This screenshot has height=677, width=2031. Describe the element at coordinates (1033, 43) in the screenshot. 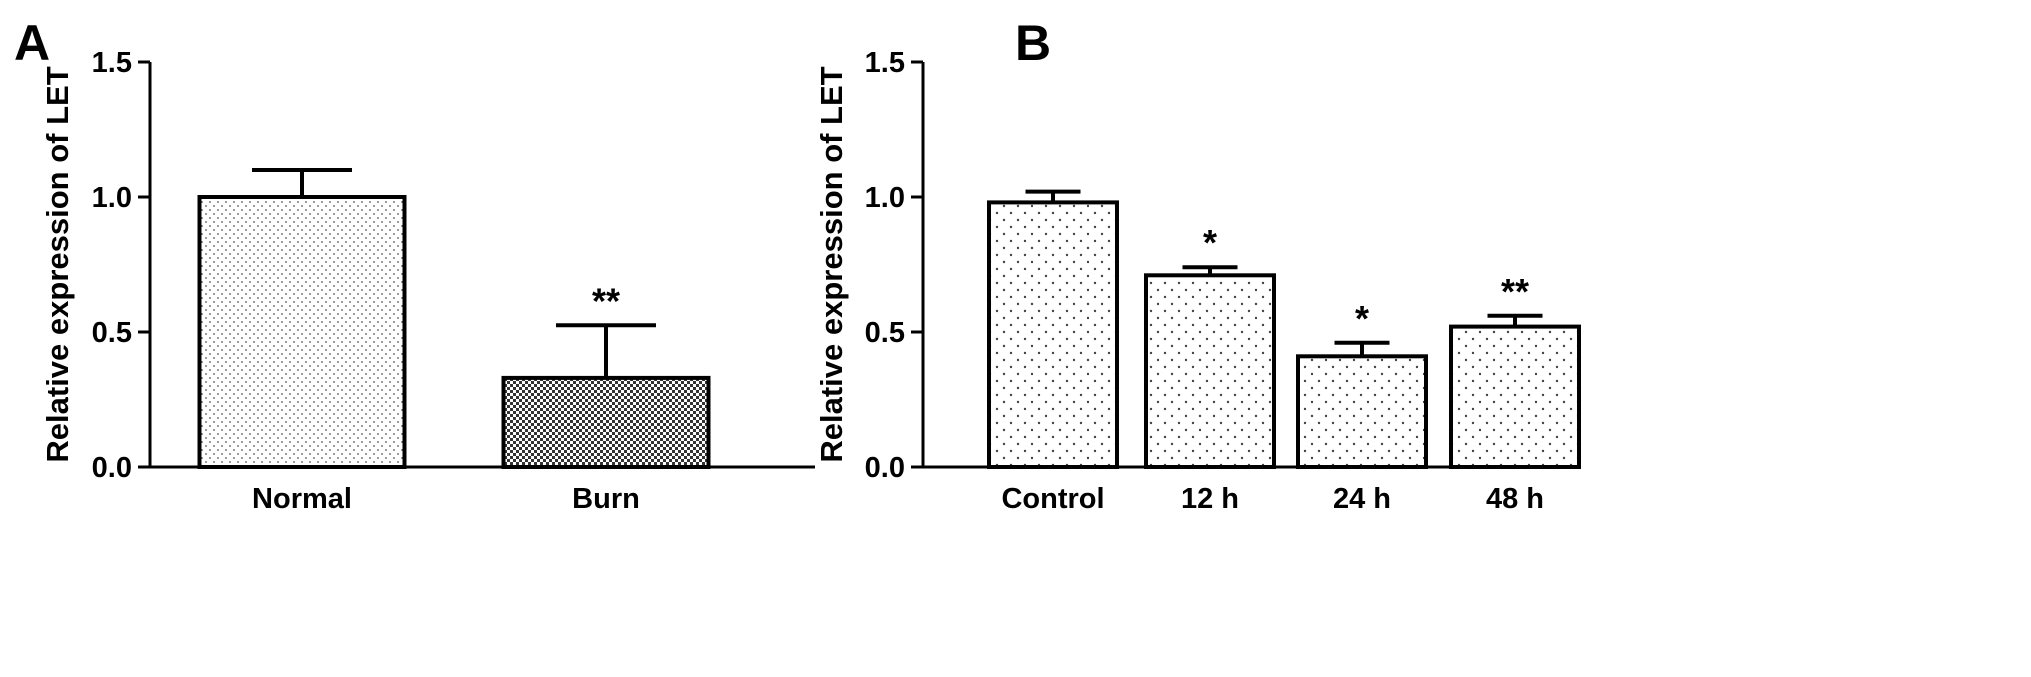

I see `panel-letter-b: B` at that location.